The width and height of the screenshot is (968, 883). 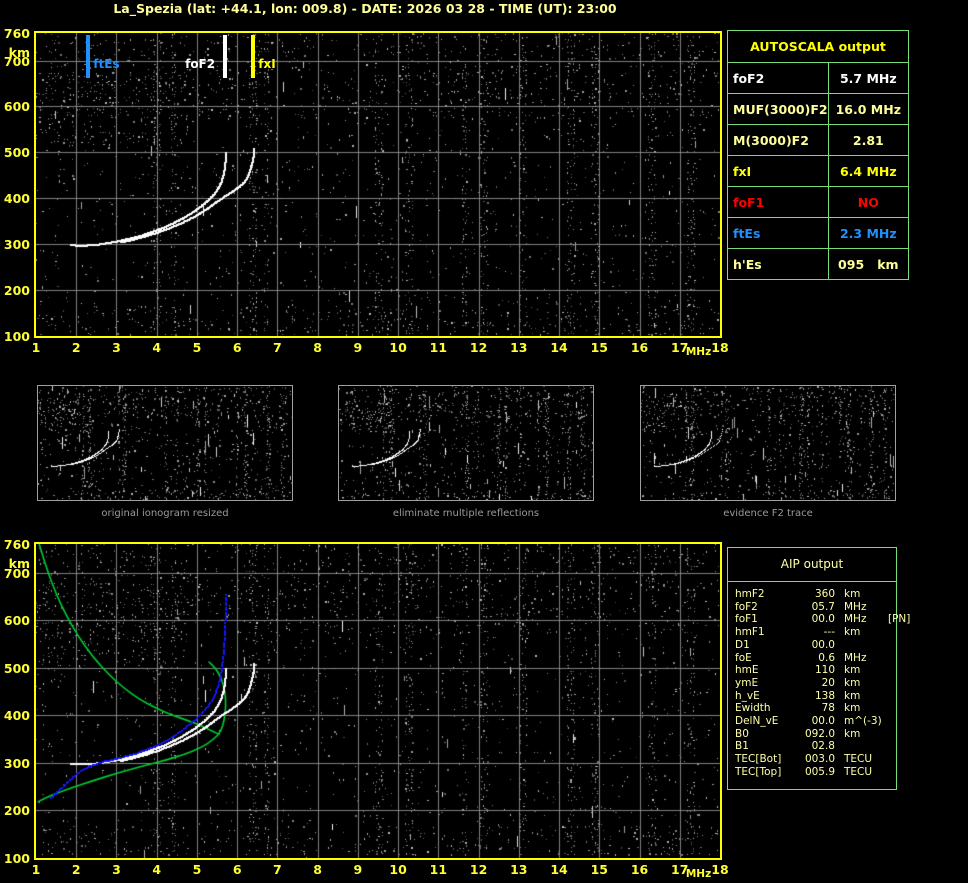 What do you see at coordinates (828, 682) in the screenshot?
I see `aip-value: 20` at bounding box center [828, 682].